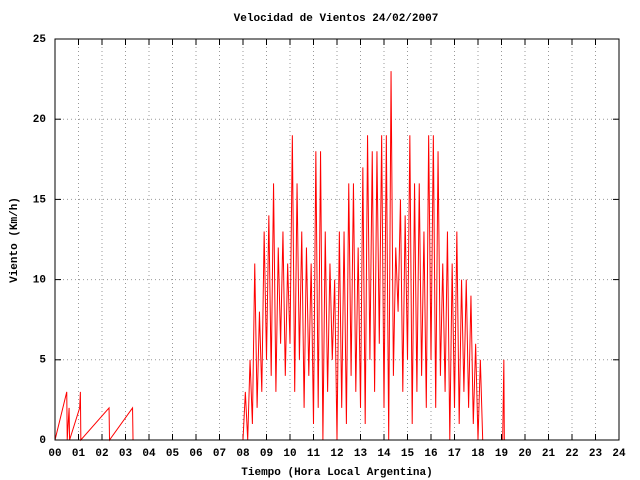 This screenshot has height=480, width=640. What do you see at coordinates (454, 454) in the screenshot?
I see `x-tick-label: 17` at bounding box center [454, 454].